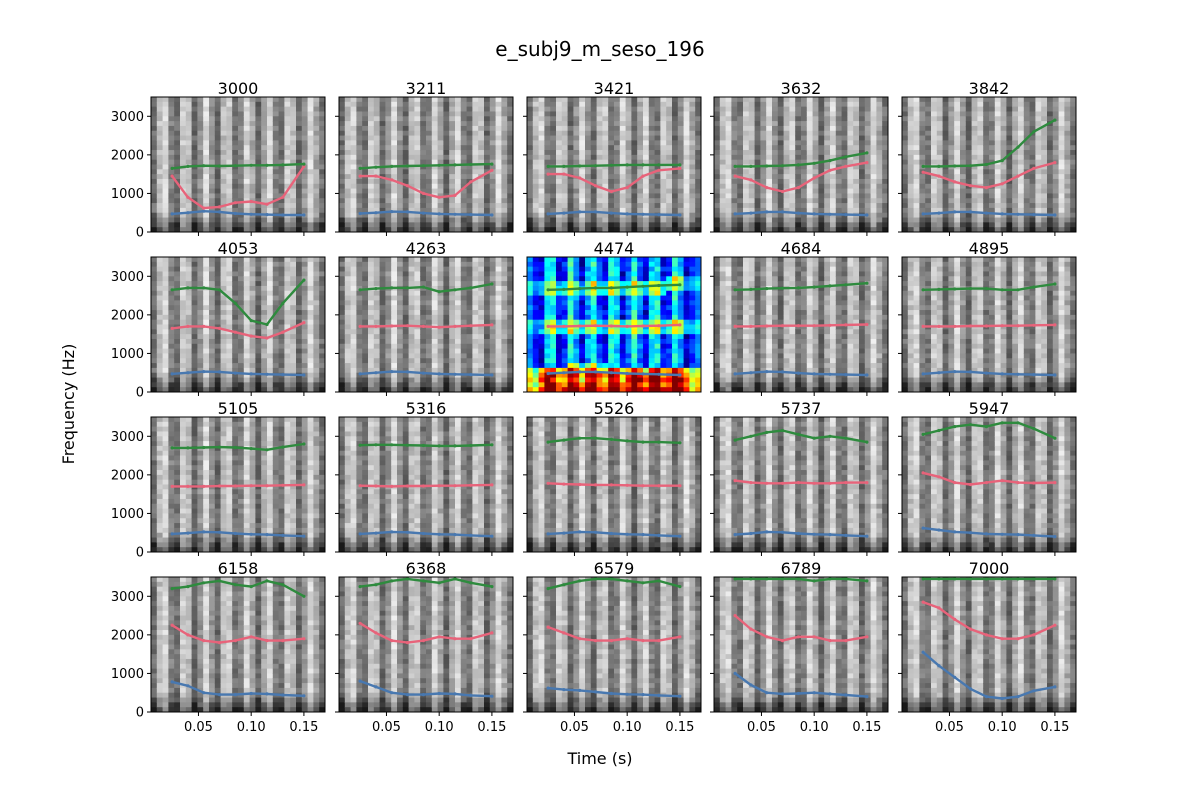  I want to click on y-tick-label: 0, so click(140, 233).